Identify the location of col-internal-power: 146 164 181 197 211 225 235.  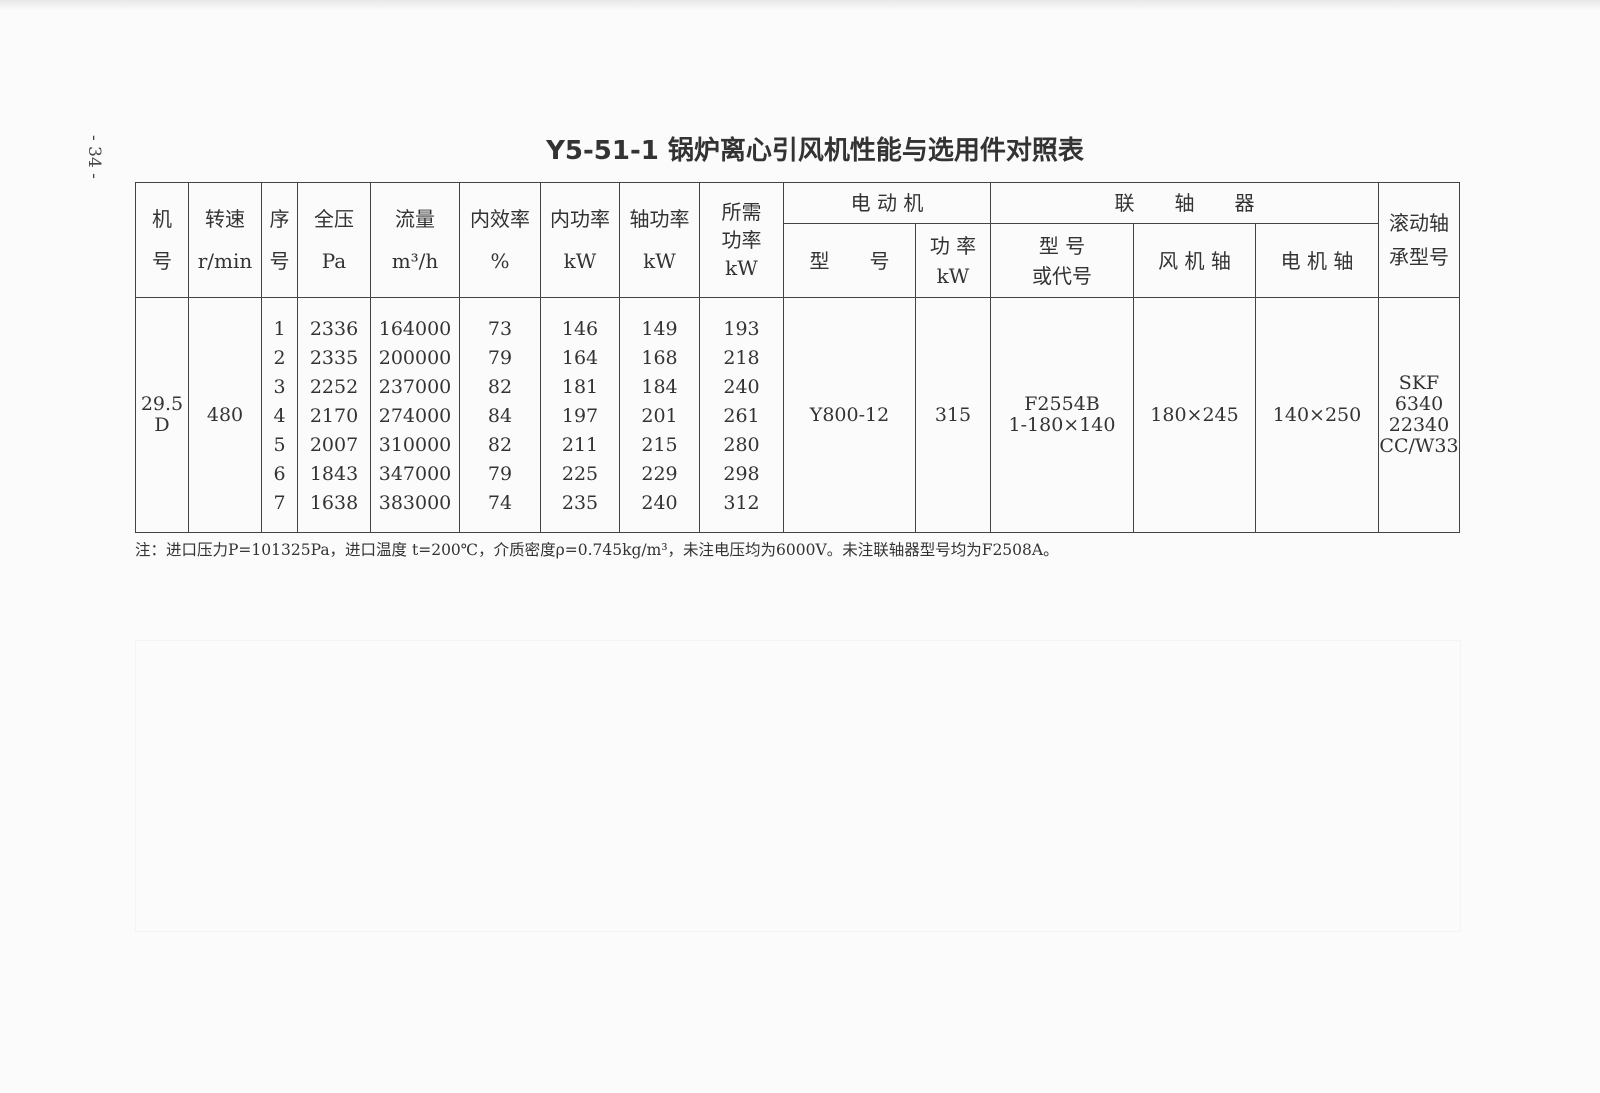
(580, 415).